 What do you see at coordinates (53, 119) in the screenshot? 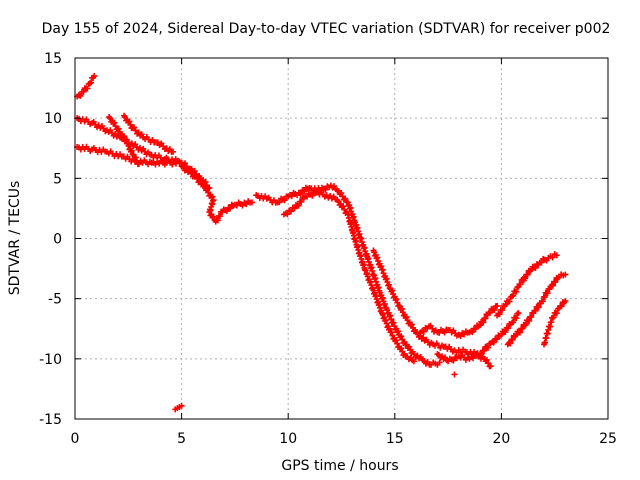
I see `y-tick-label: 10` at bounding box center [53, 119].